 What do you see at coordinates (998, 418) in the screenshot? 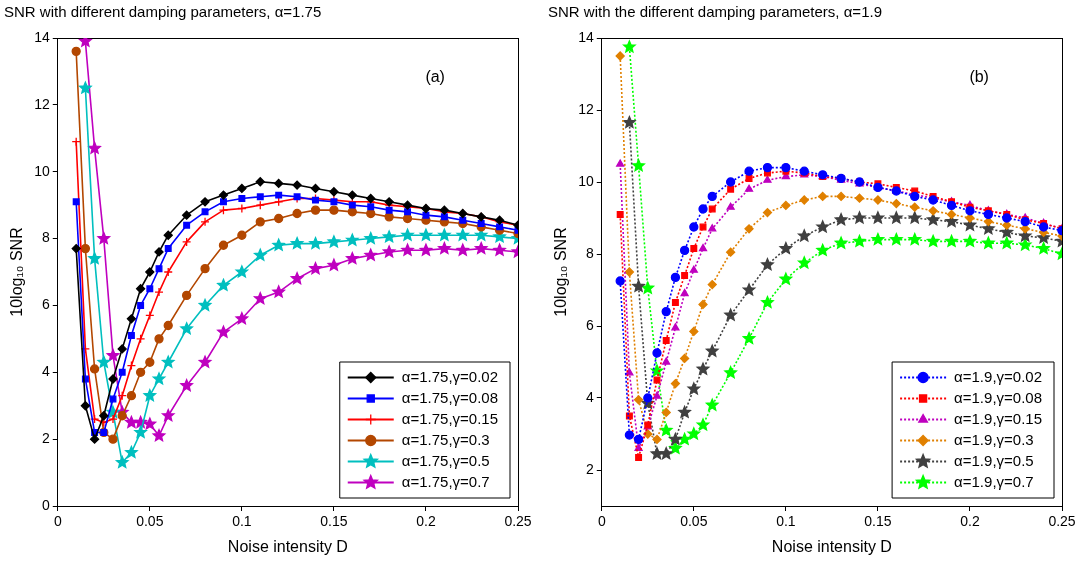
I see `legend-label: α=1.9,γ=0.15` at bounding box center [998, 418].